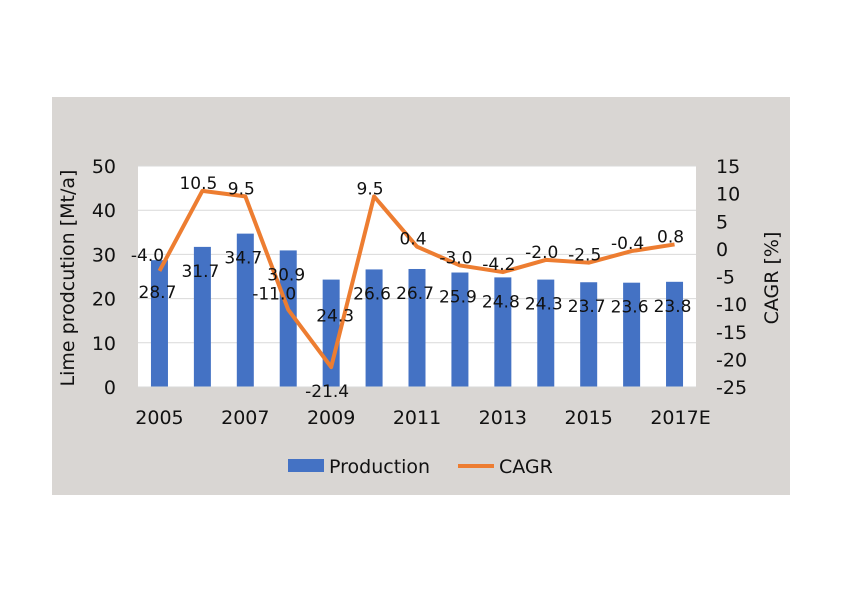 This screenshot has width=842, height=595. What do you see at coordinates (331, 418) in the screenshot?
I see `x-tick-label: 2009` at bounding box center [331, 418].